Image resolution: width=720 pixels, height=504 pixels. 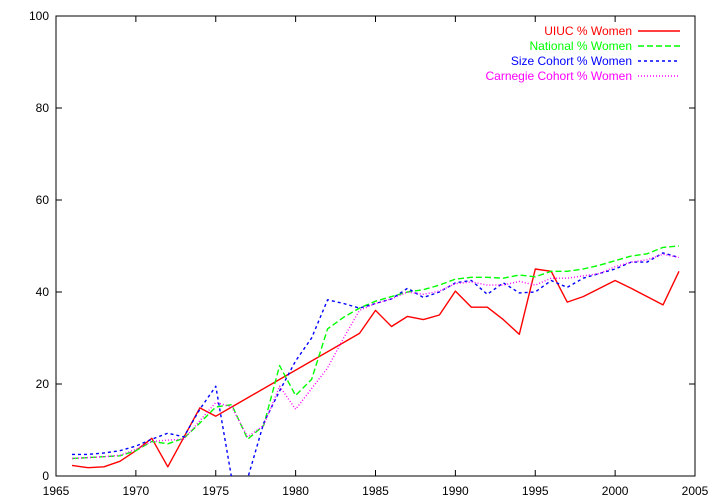 What do you see at coordinates (39, 16) in the screenshot?
I see `y-tick-label: 100` at bounding box center [39, 16].